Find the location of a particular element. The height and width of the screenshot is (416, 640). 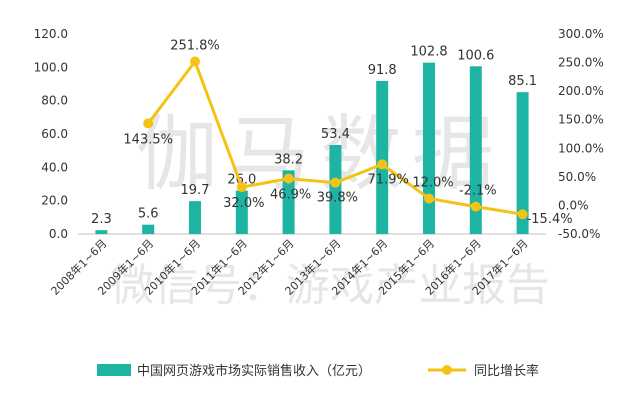

y-left-tick-label: 100.0 is located at coordinates (51, 67).